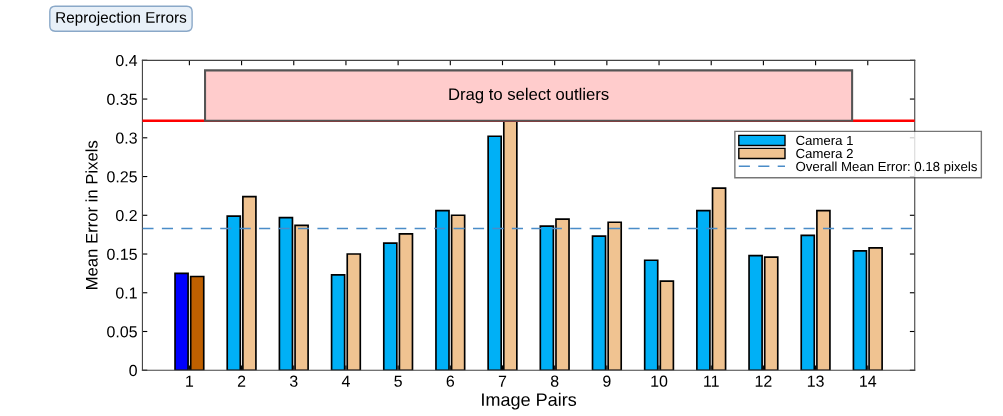  What do you see at coordinates (886, 167) in the screenshot?
I see `legend-label: Overall Mean Error: 0.18 pixels` at bounding box center [886, 167].